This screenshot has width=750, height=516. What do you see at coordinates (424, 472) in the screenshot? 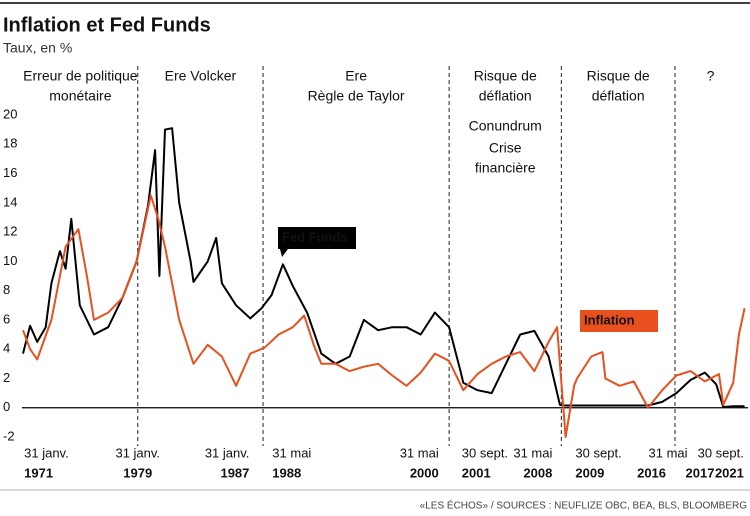
I see `x-tick-year: 2000` at bounding box center [424, 472].